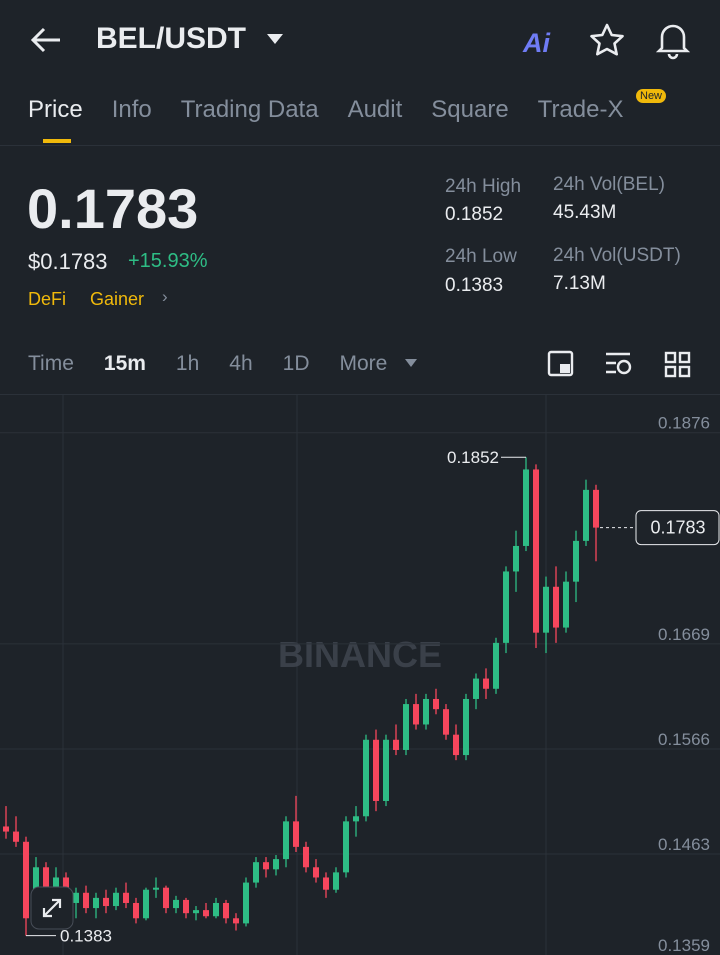  What do you see at coordinates (296, 363) in the screenshot?
I see `interval: 1D` at bounding box center [296, 363].